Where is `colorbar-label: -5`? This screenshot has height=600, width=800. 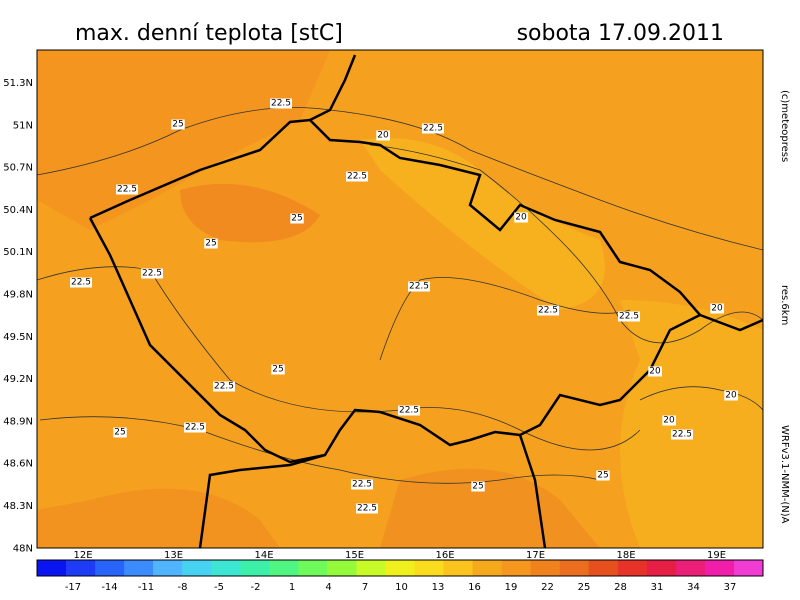
colorbar-label: -5 is located at coordinates (219, 587).